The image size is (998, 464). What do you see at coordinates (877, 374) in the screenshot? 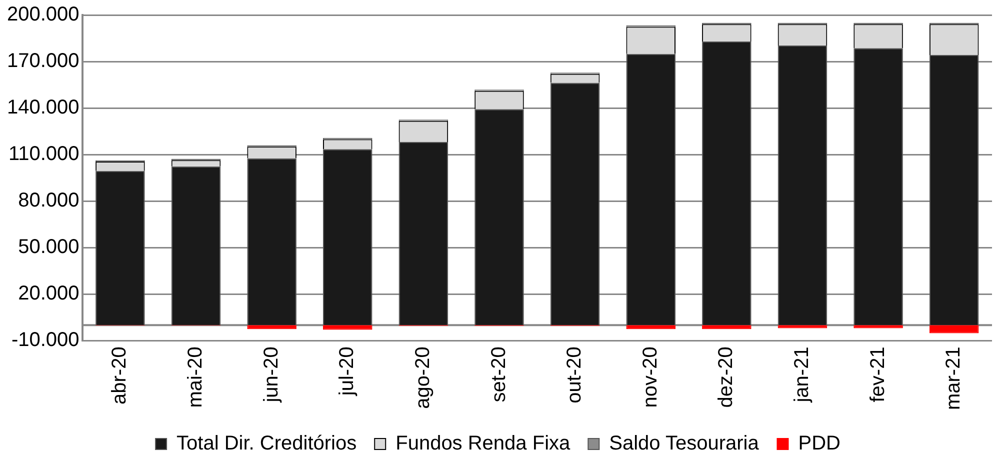
I see `x-tick-label: fev-21` at bounding box center [877, 374].